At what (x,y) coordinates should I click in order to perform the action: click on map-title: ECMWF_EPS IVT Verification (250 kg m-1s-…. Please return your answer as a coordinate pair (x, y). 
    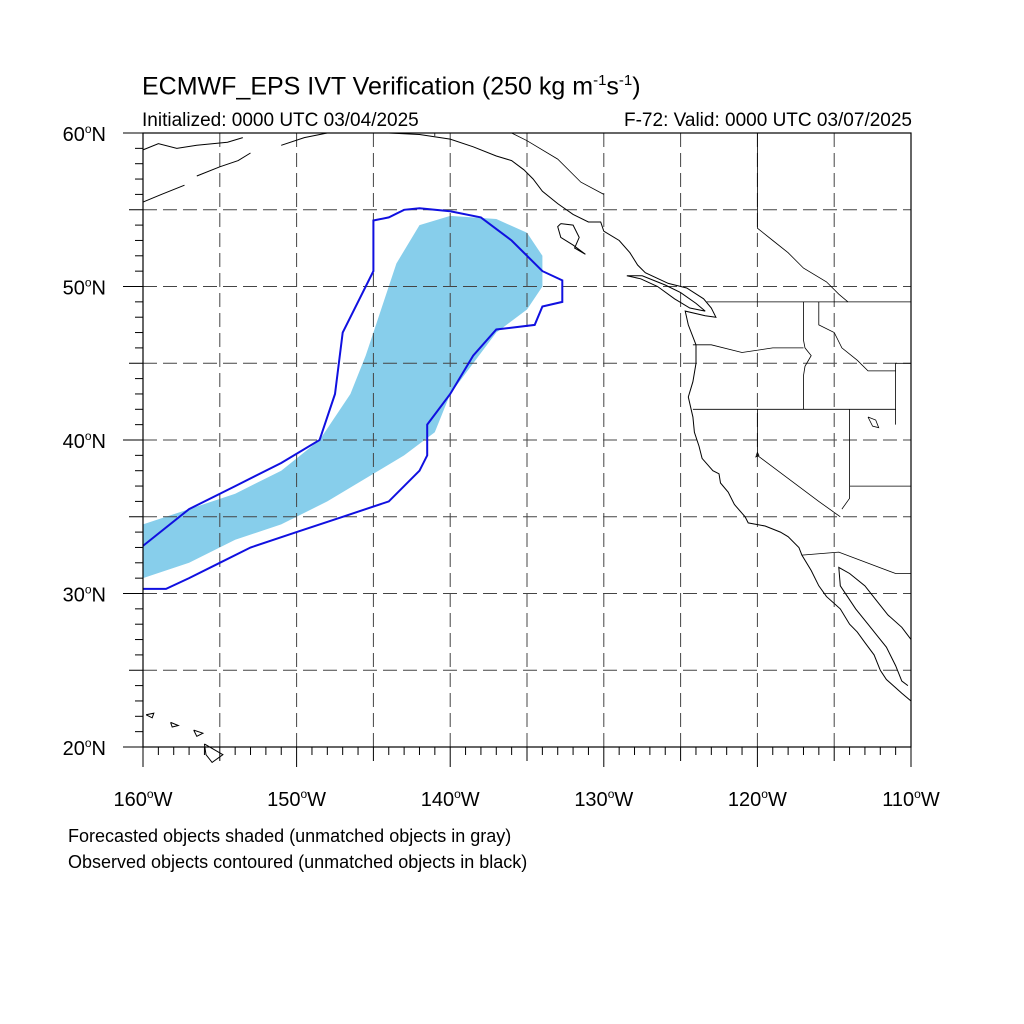
    Looking at the image, I should click on (391, 86).